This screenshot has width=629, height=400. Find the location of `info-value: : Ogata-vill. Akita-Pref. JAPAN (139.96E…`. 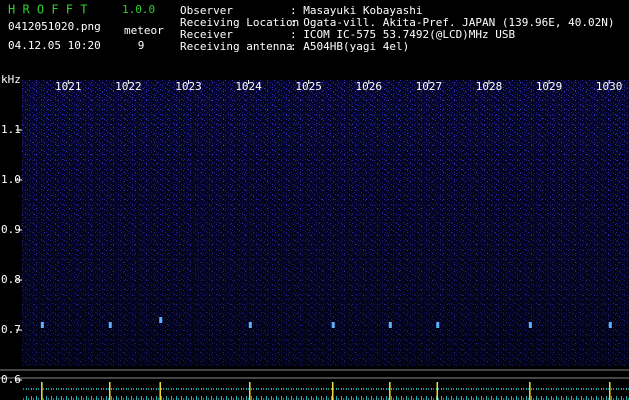

info-value: : Ogata-vill. Akita-Pref. JAPAN (139.96E… is located at coordinates (452, 22).